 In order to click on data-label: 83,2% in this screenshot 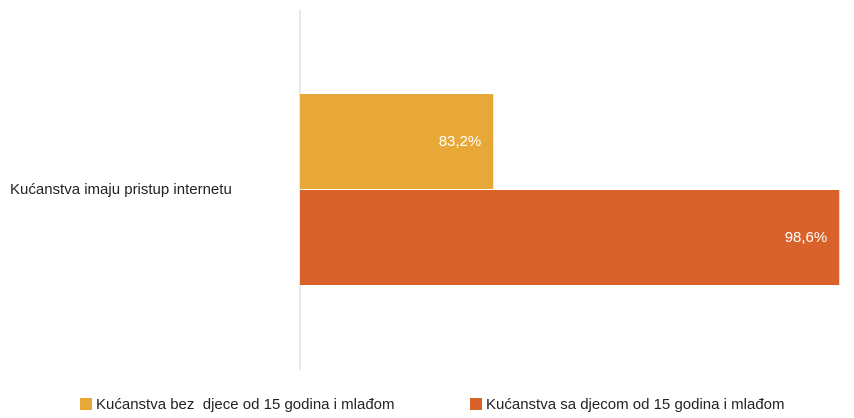, I will do `click(460, 141)`.